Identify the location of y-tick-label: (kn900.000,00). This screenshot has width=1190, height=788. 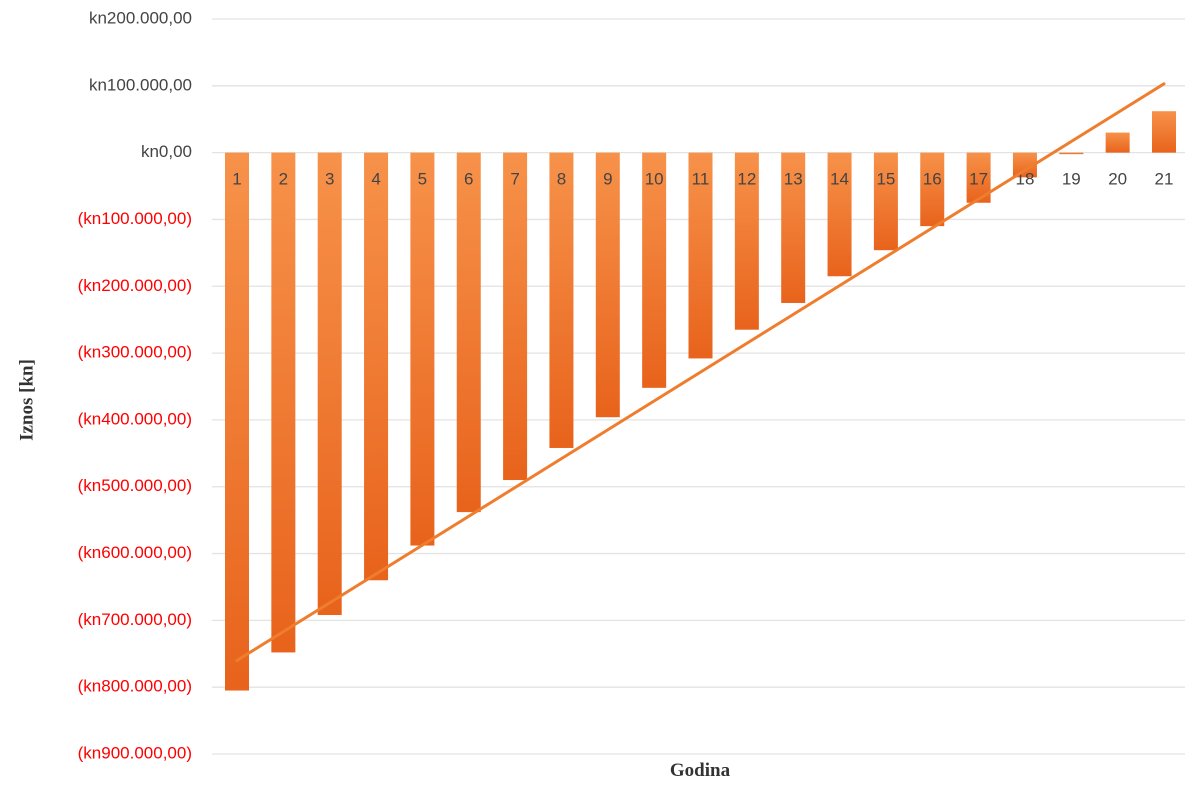
(135, 752).